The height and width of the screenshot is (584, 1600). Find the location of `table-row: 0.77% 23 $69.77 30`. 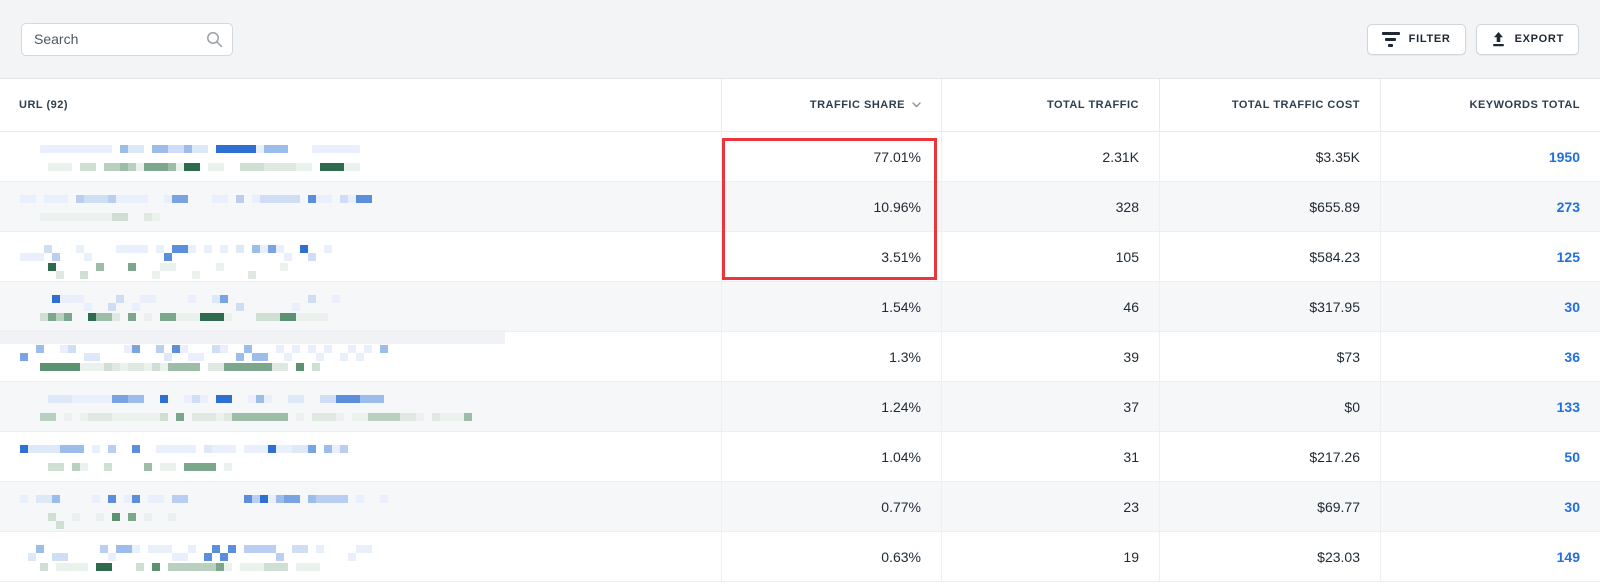

table-row: 0.77% 23 $69.77 30 is located at coordinates (800, 507).